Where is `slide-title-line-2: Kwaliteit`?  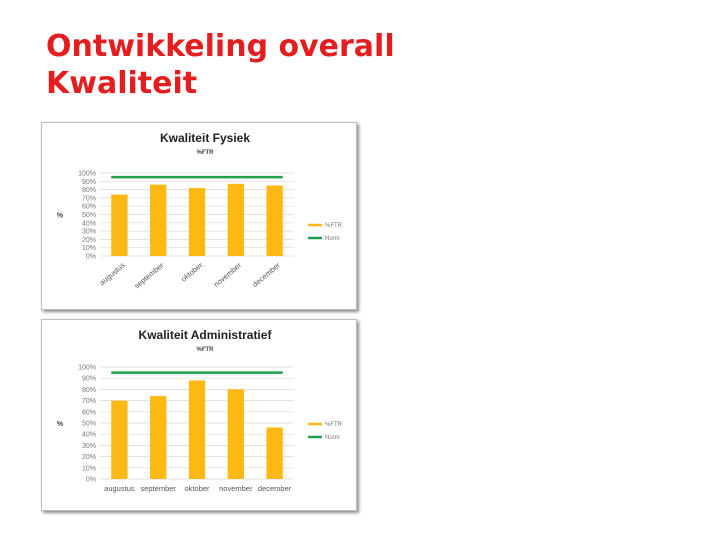 slide-title-line-2: Kwaliteit is located at coordinates (122, 83).